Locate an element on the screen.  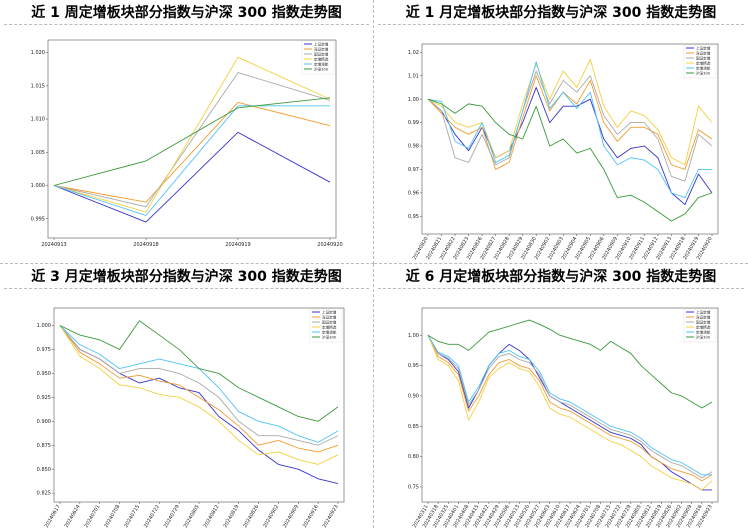
x-tick-label: 20240805 is located at coordinates (192, 516).